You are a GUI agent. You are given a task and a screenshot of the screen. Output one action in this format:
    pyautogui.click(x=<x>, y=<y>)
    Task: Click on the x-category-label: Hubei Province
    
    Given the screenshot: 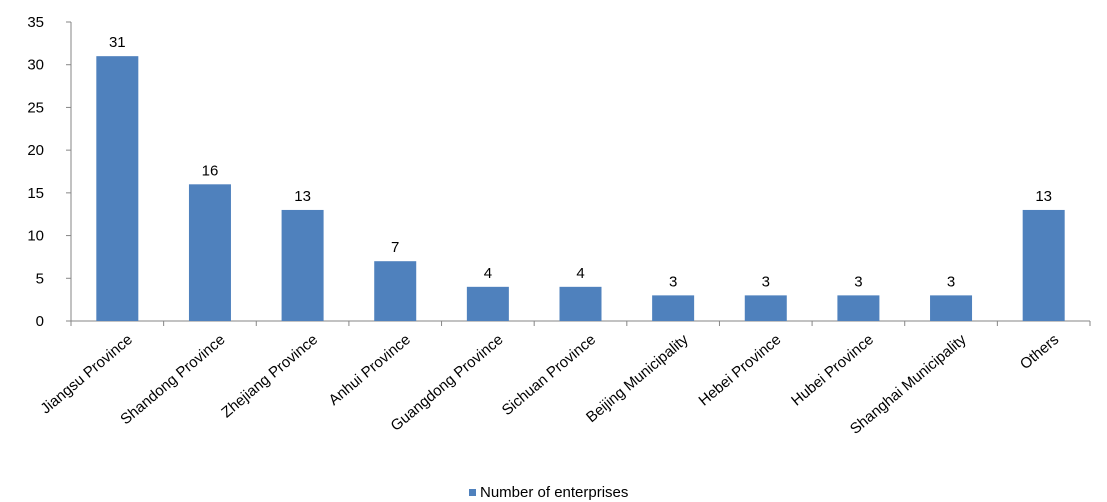 What is the action you would take?
    pyautogui.click(x=832, y=370)
    